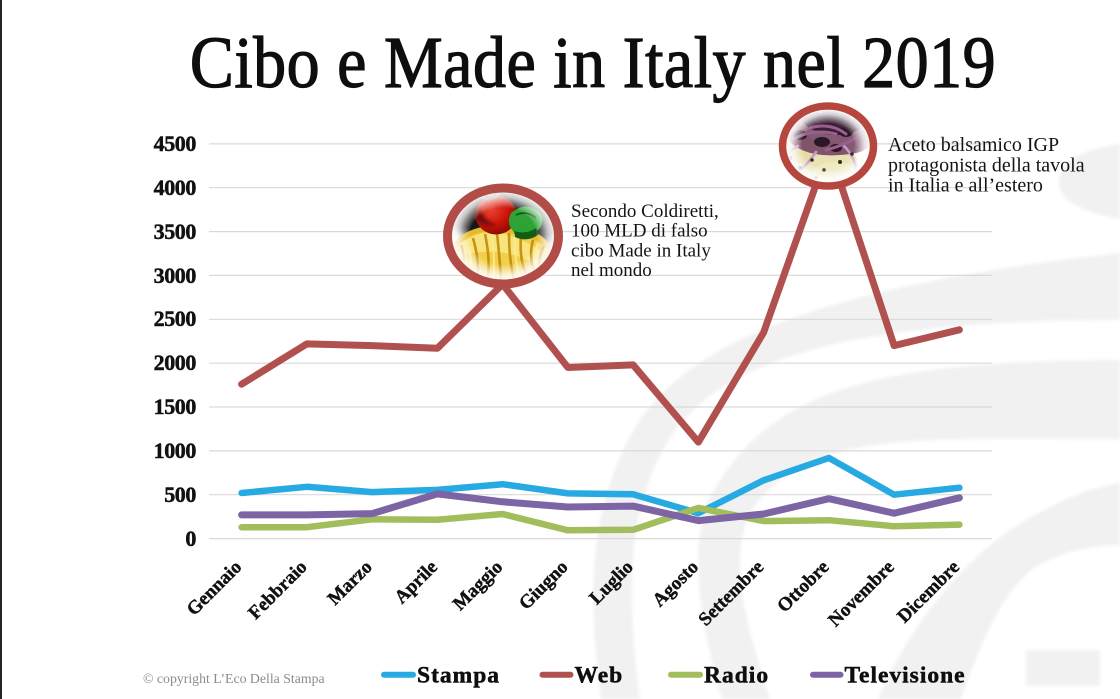 This screenshot has width=1120, height=699. What do you see at coordinates (175, 231) in the screenshot?
I see `svg-text: 3500` at bounding box center [175, 231].